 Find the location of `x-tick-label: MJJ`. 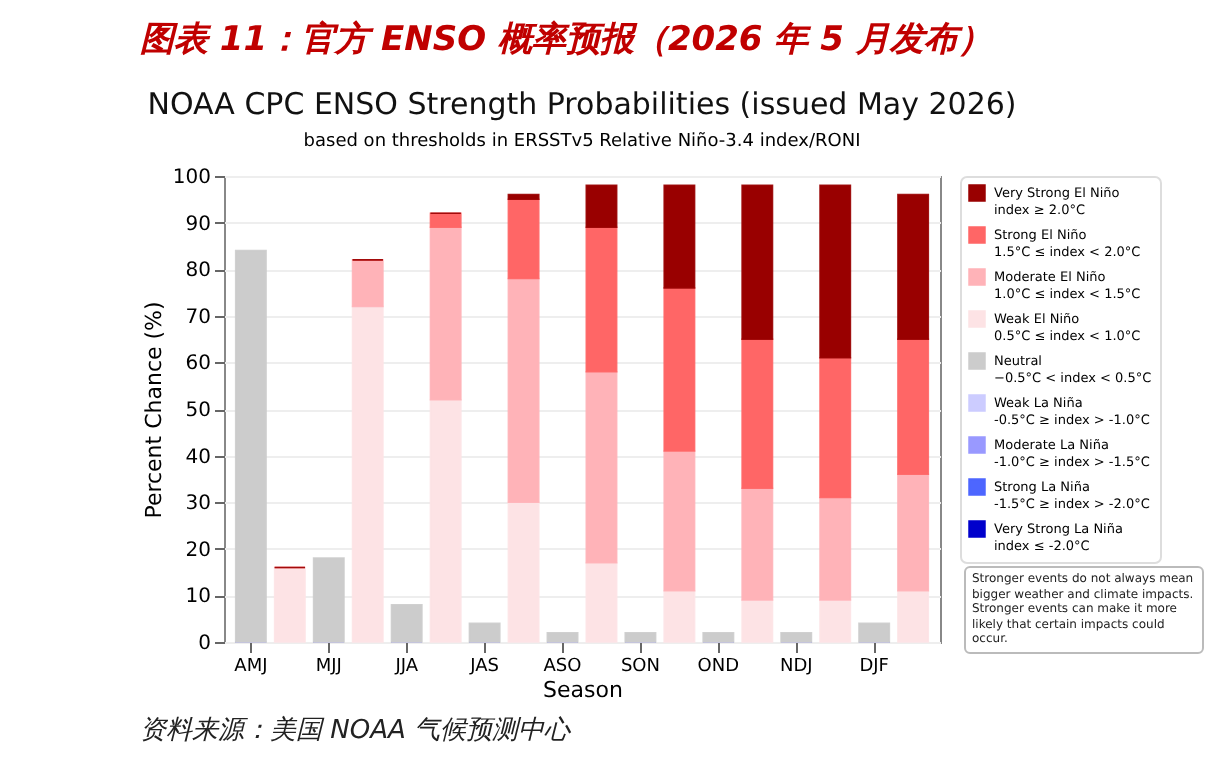

x-tick-label: MJJ is located at coordinates (328, 667).